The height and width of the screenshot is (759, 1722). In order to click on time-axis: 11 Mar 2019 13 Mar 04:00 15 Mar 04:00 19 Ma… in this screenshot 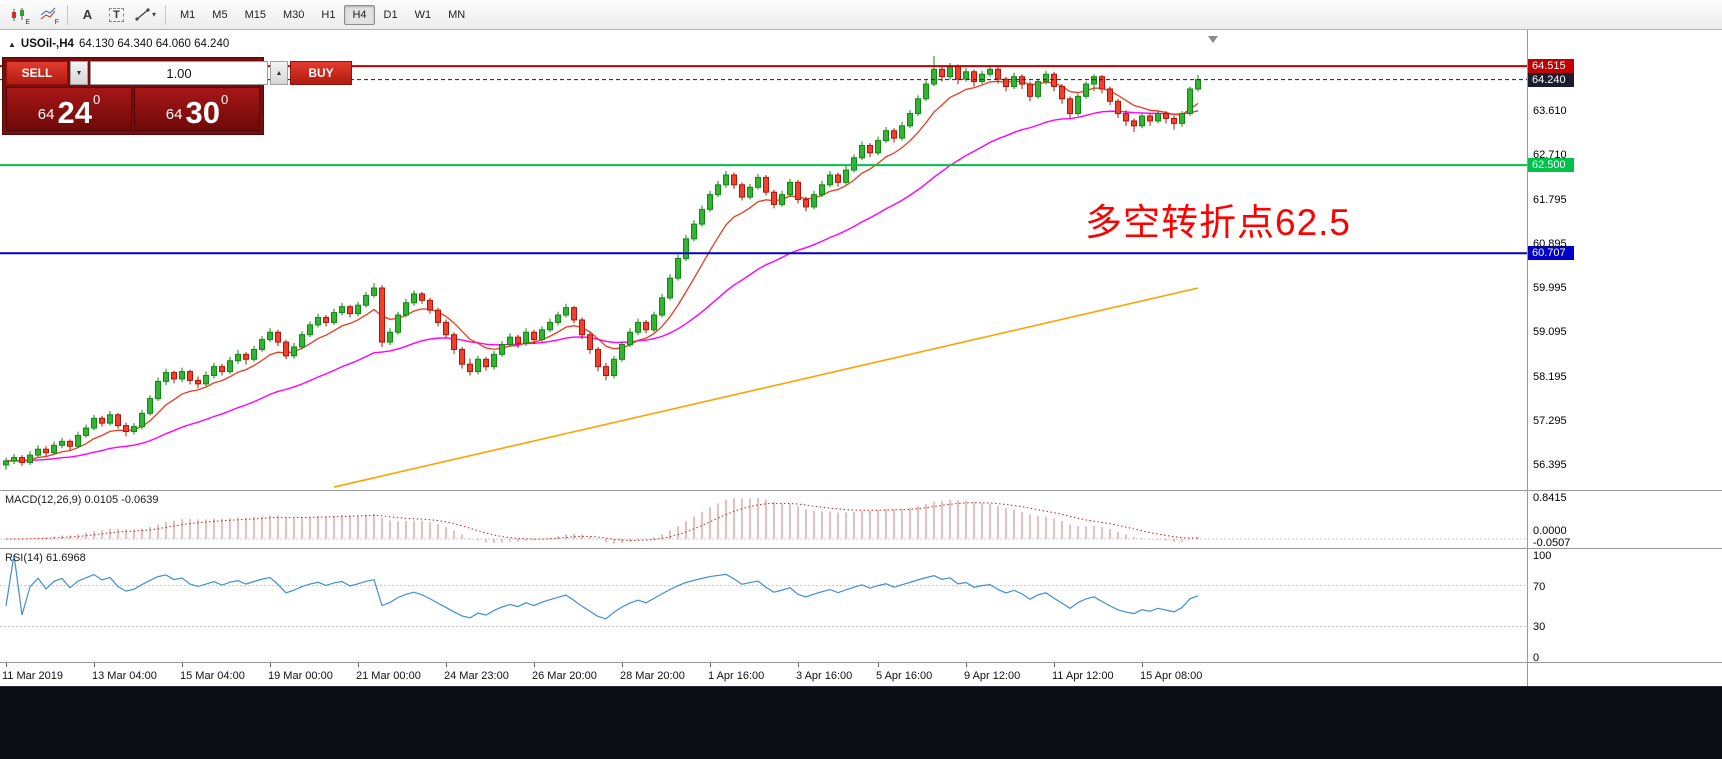, I will do `click(861, 674)`.